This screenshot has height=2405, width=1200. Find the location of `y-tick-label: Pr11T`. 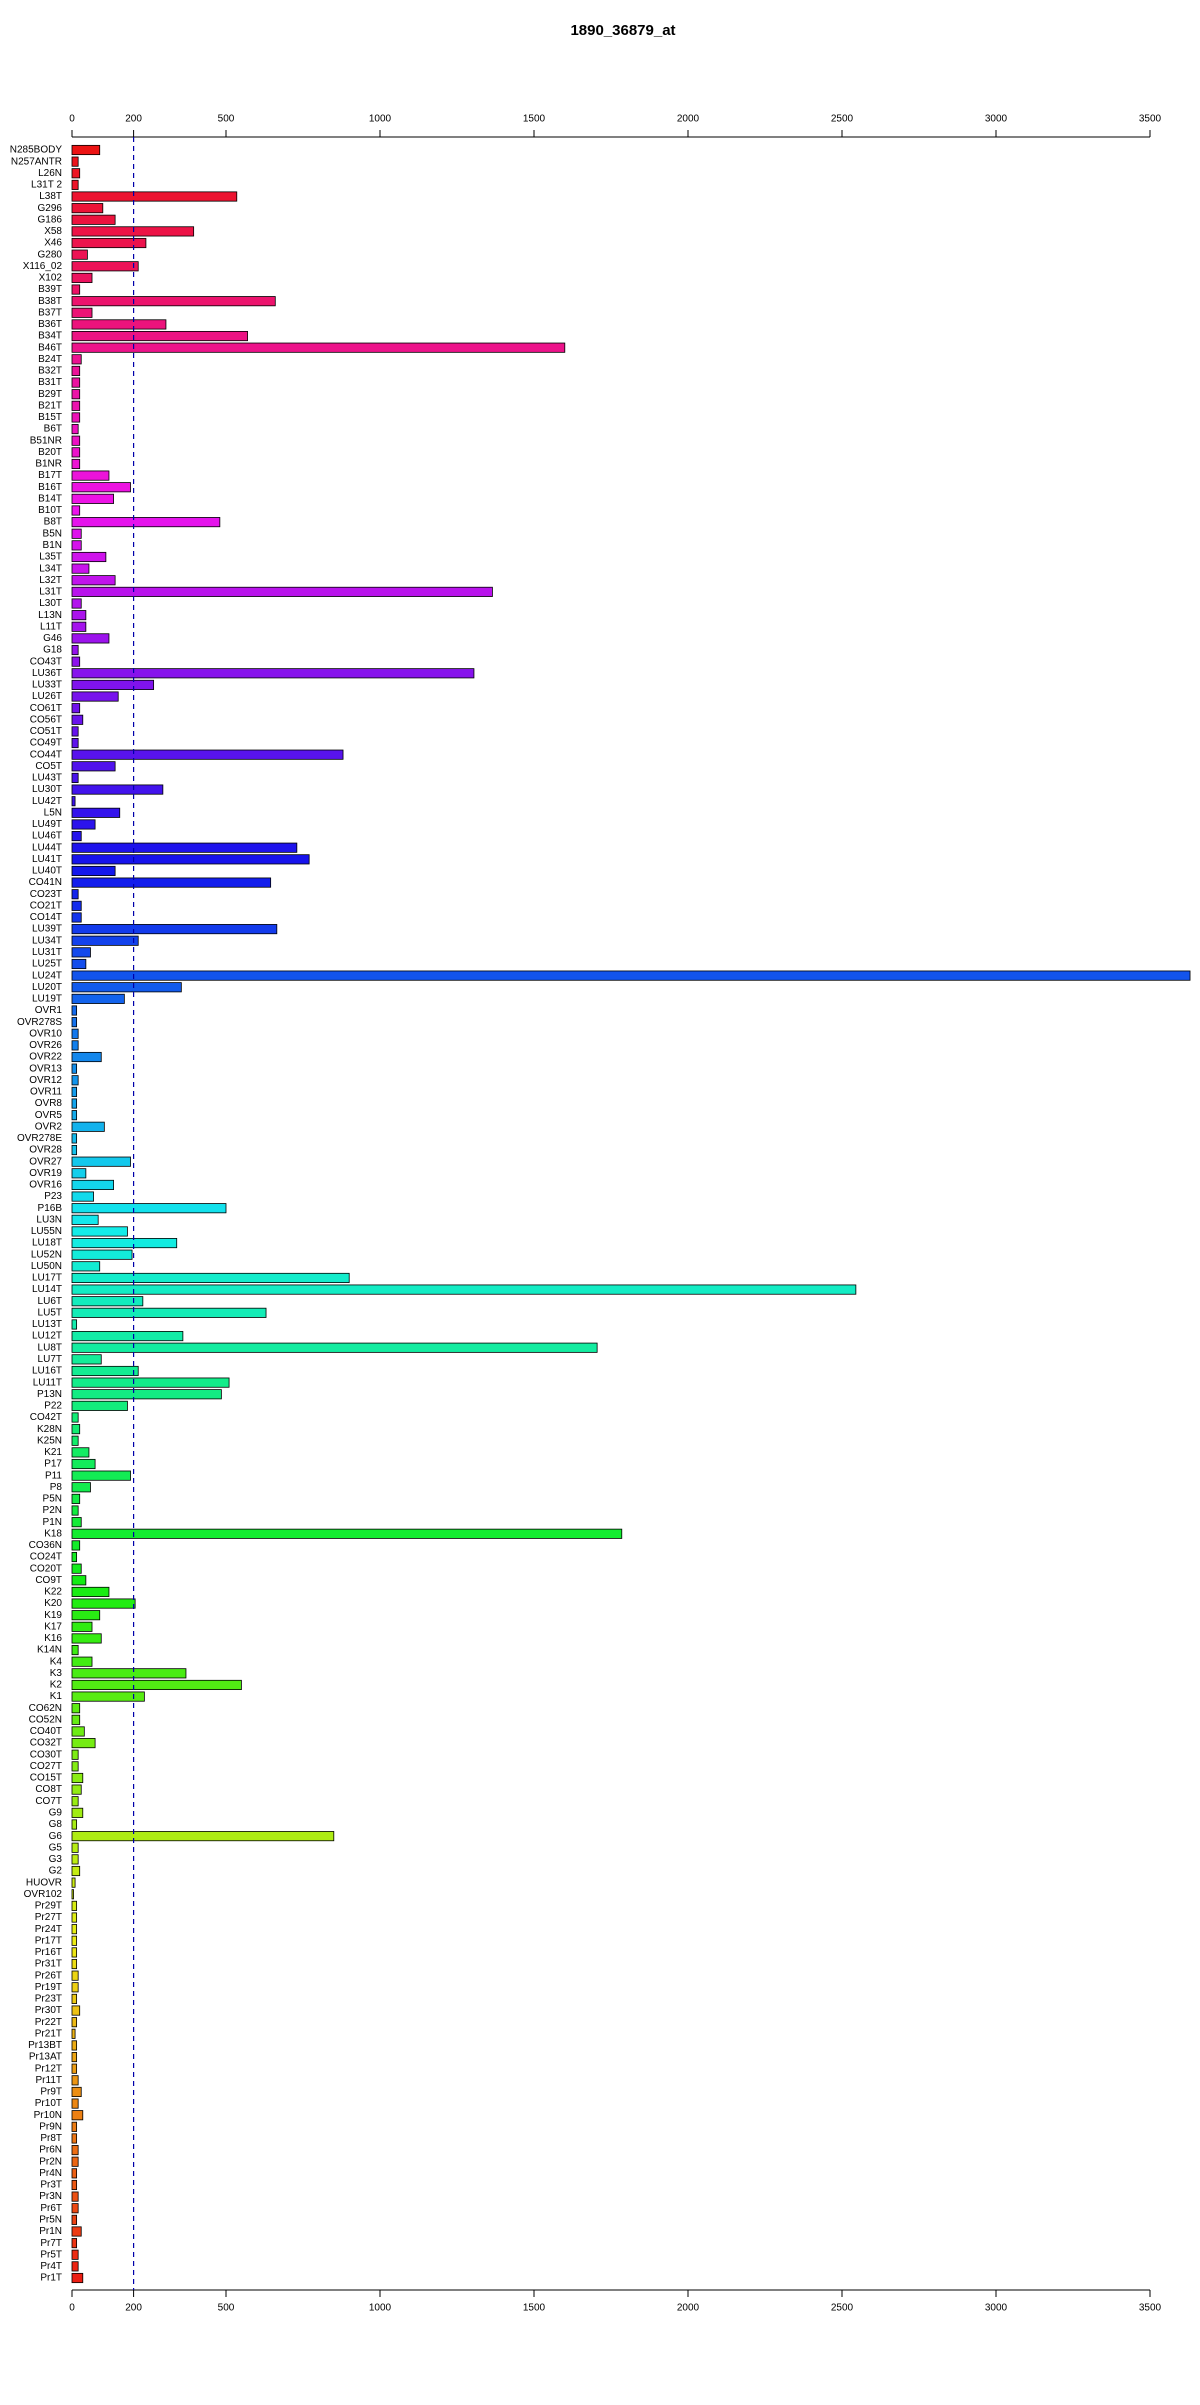

y-tick-label: Pr11T is located at coordinates (49, 2080).